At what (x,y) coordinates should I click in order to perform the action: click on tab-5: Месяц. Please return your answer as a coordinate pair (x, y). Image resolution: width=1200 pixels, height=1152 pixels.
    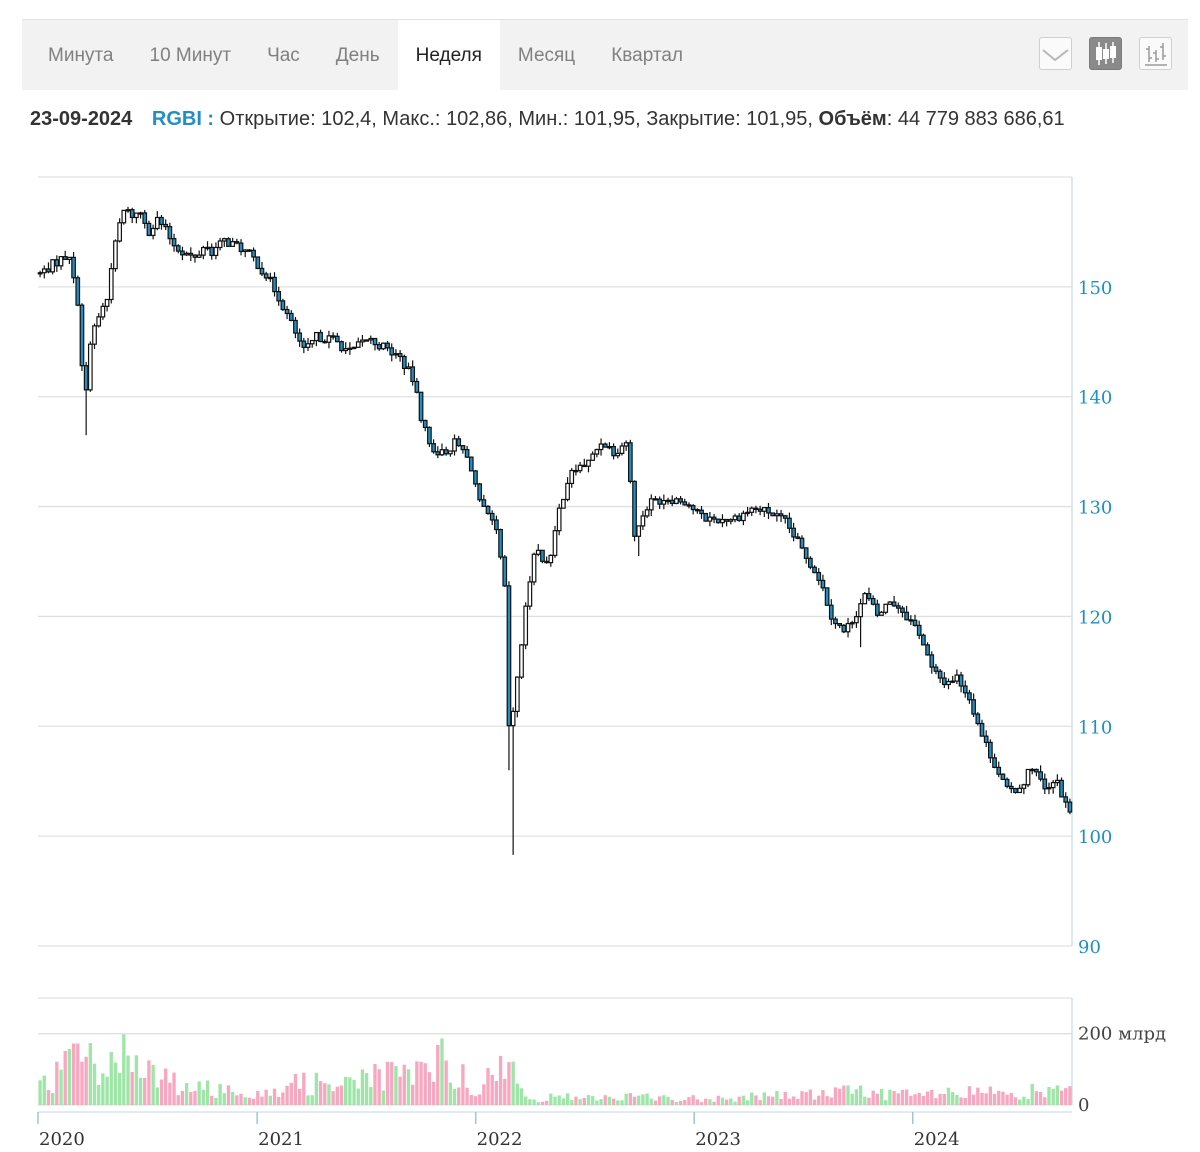
    Looking at the image, I should click on (546, 55).